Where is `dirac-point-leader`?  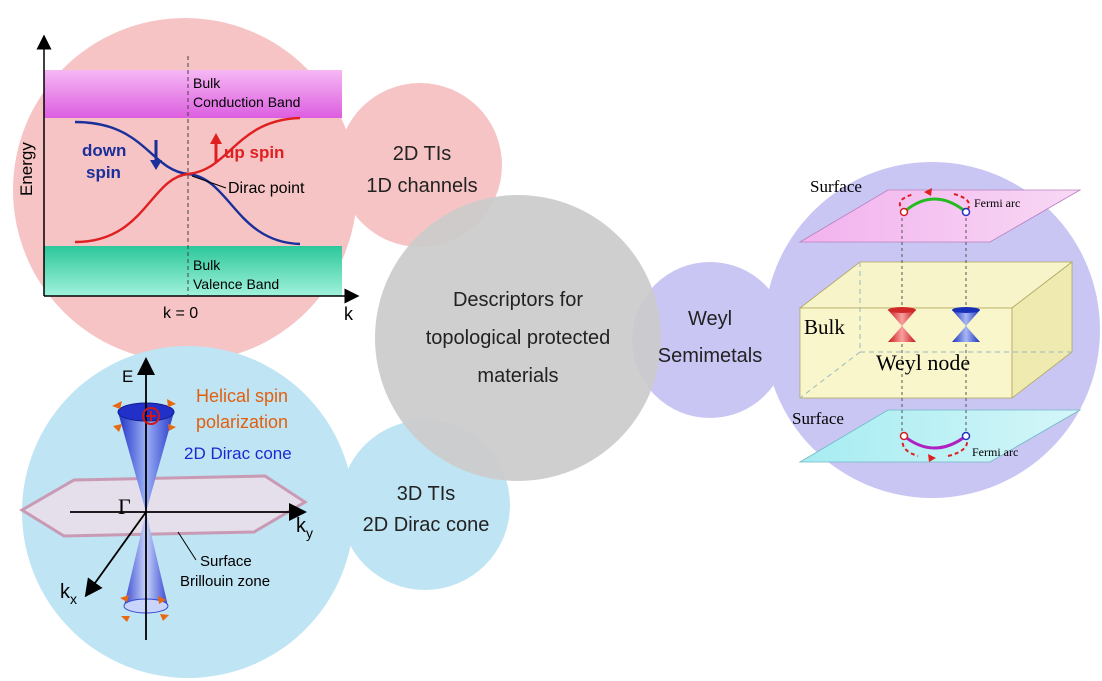 dirac-point-leader is located at coordinates (209, 182).